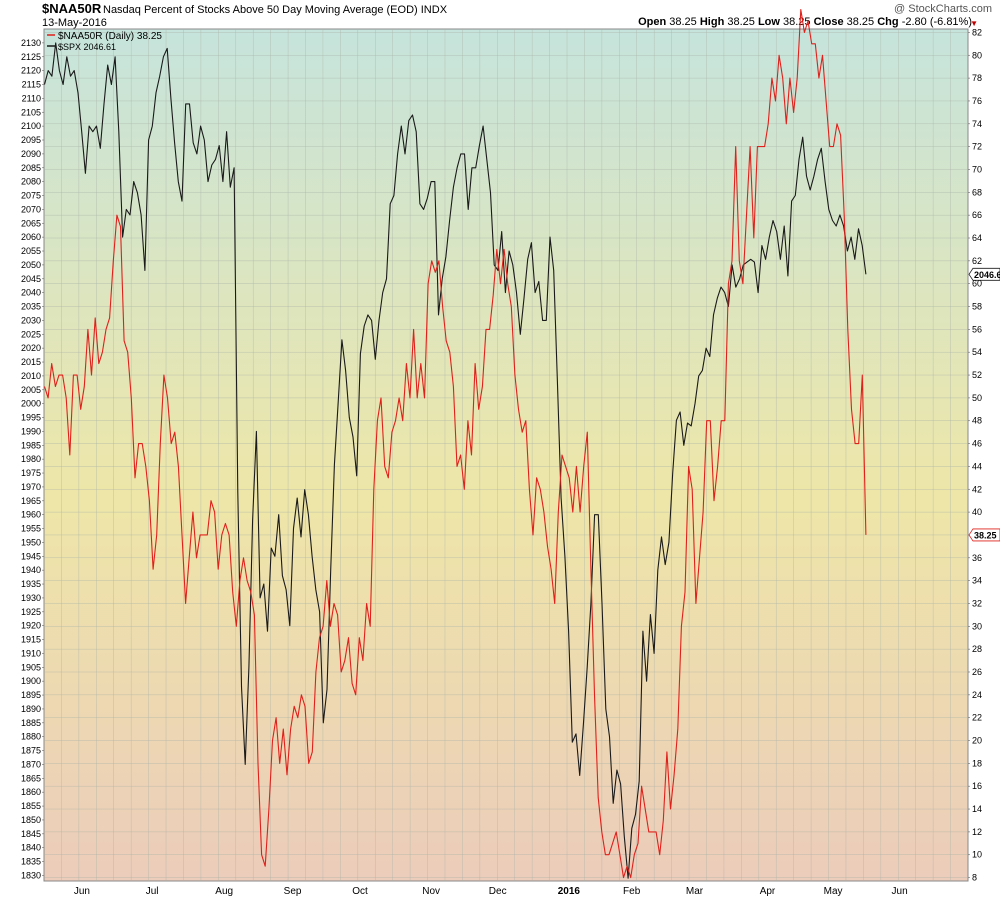 Image resolution: width=1000 pixels, height=900 pixels. Describe the element at coordinates (31, 792) in the screenshot. I see `left-tick-label: 1860` at that location.